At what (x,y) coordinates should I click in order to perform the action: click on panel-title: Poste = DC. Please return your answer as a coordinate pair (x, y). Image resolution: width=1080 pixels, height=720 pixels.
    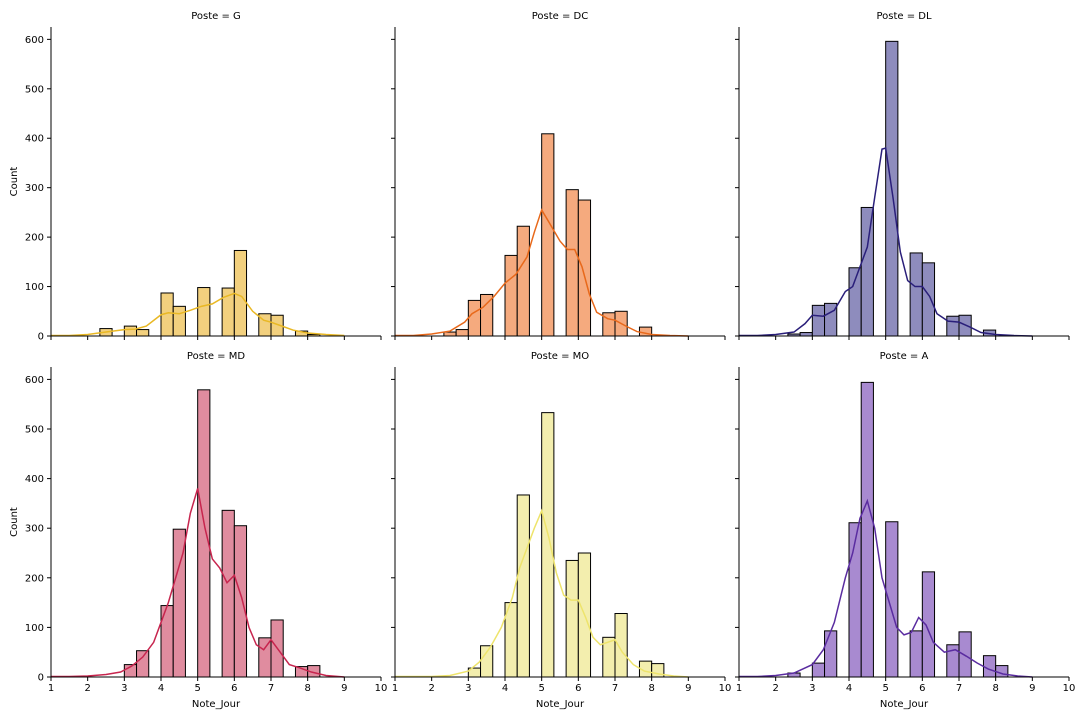
    Looking at the image, I should click on (560, 16).